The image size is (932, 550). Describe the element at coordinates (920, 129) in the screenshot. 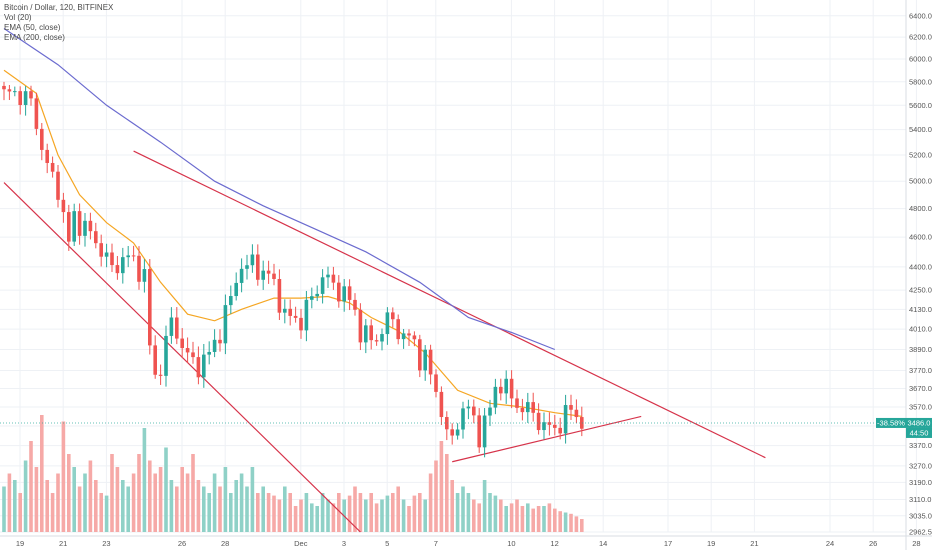

I see `y-tick-label: 5400.0` at that location.